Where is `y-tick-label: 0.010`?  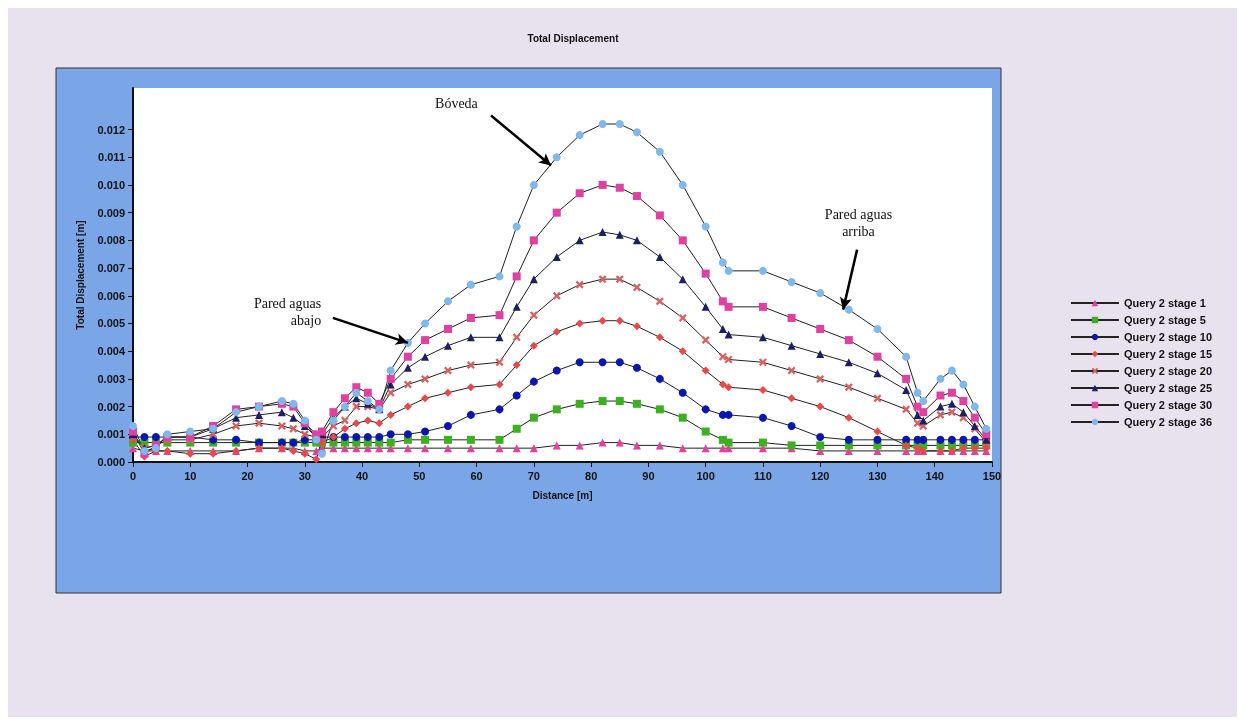 y-tick-label: 0.010 is located at coordinates (111, 184).